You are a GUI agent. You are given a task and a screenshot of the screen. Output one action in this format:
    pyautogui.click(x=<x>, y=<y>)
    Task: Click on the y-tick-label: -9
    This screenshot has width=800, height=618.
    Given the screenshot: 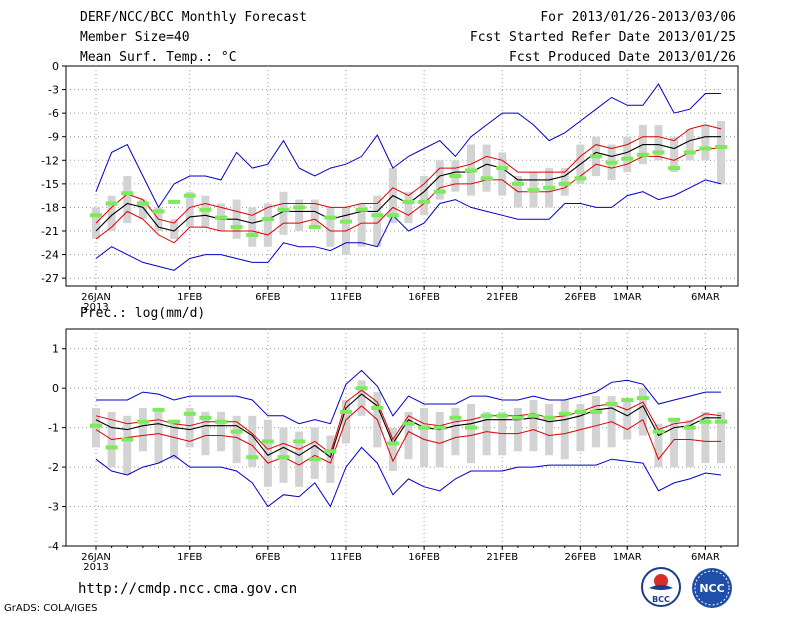 What is the action you would take?
    pyautogui.click(x=53, y=137)
    